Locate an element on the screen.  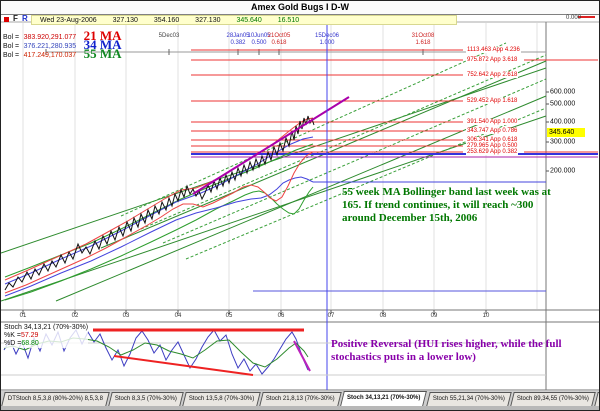
d-value: 68.80 is located at coordinates (30, 343).